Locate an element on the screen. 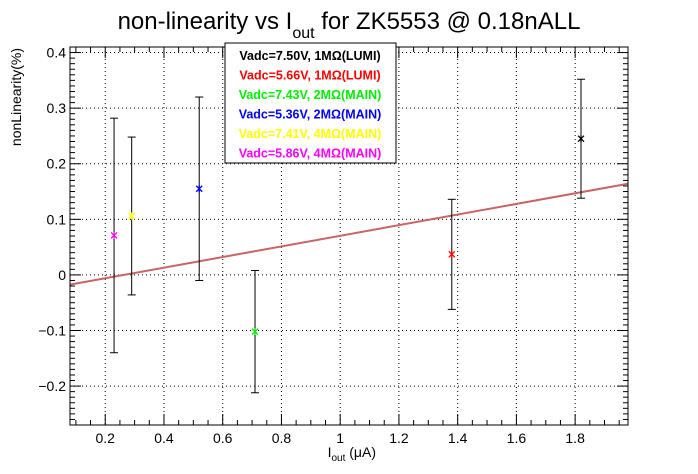 This screenshot has height=474, width=698. chart-title-main: non-linearity vs I is located at coordinates (205, 21).